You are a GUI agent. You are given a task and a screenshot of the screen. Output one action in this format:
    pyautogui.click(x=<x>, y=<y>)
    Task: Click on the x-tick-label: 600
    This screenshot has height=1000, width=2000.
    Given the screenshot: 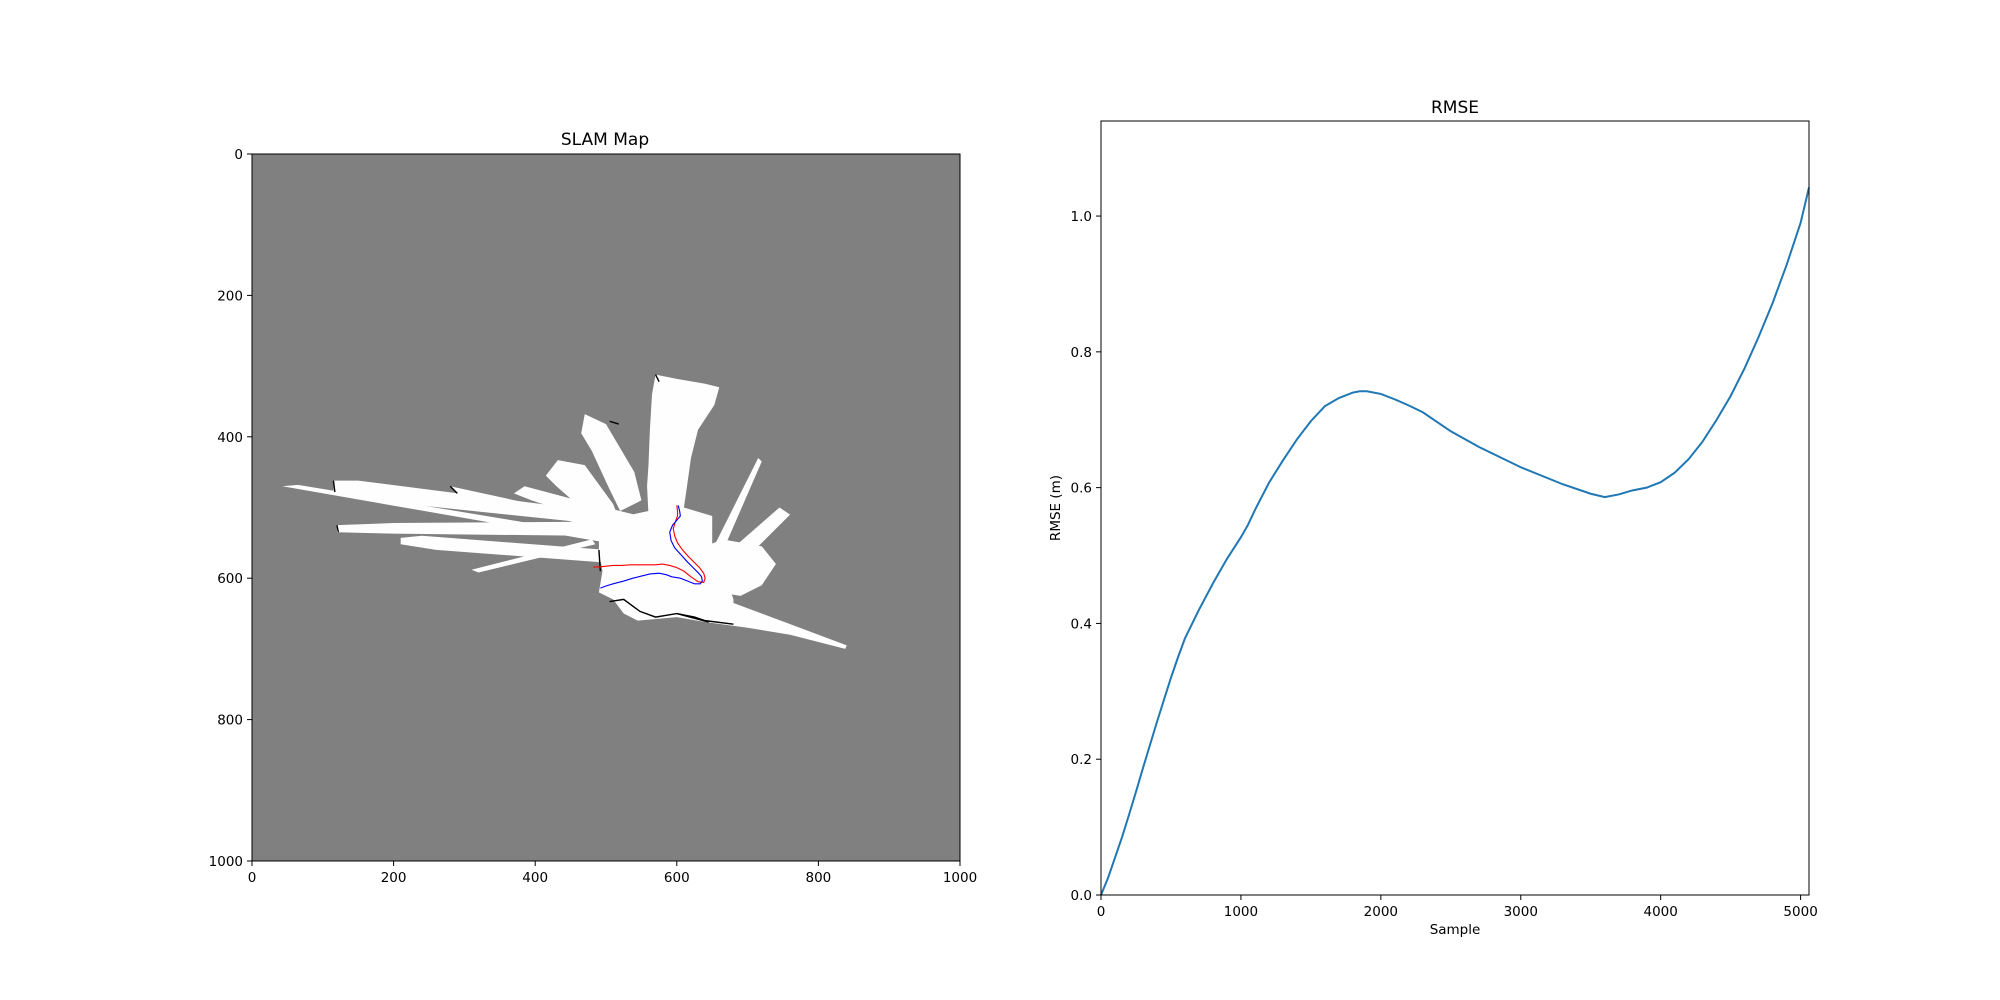 What is the action you would take?
    pyautogui.click(x=677, y=878)
    